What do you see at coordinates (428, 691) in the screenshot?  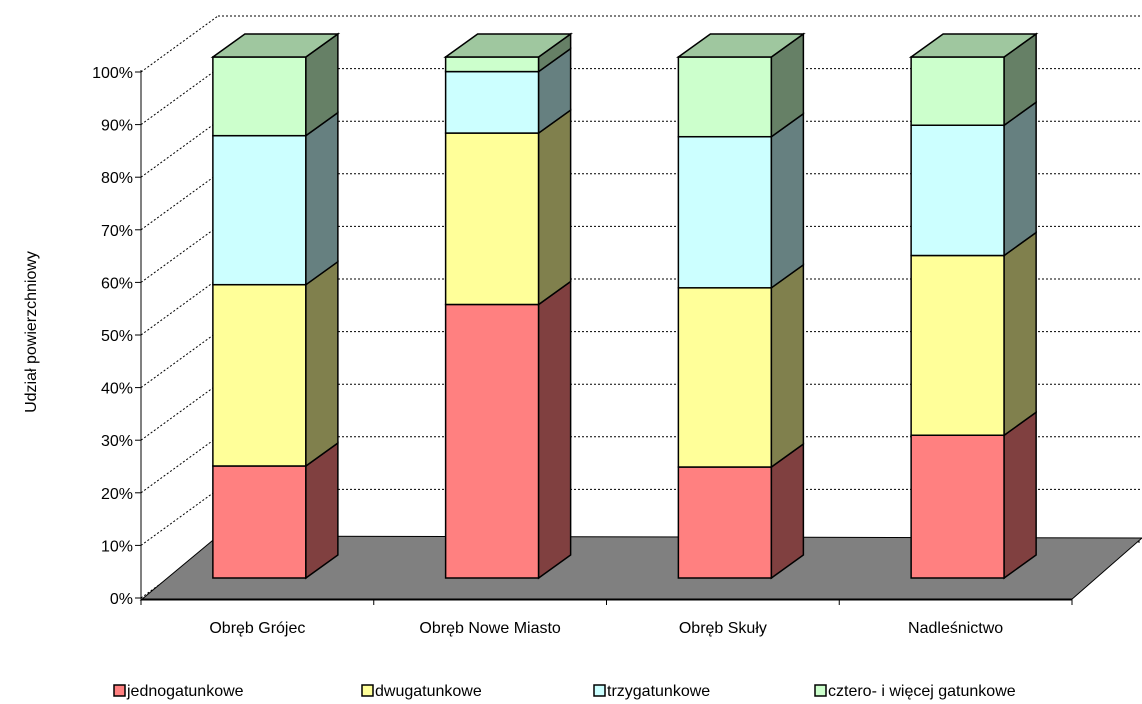 I see `legend-label: dwugatunkowe` at bounding box center [428, 691].